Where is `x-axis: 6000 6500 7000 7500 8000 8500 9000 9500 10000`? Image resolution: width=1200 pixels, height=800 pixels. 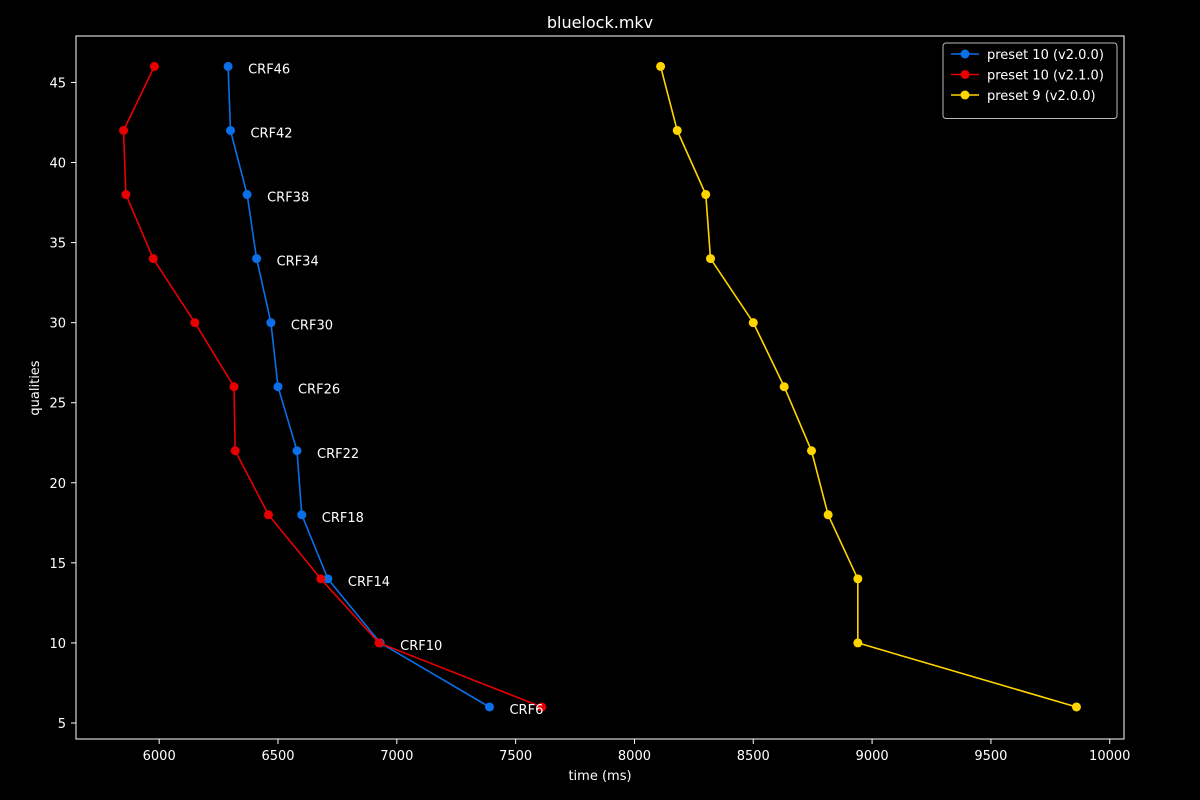
x-axis: 6000 6500 7000 7500 8000 8500 9000 9500 10000 is located at coordinates (636, 751).